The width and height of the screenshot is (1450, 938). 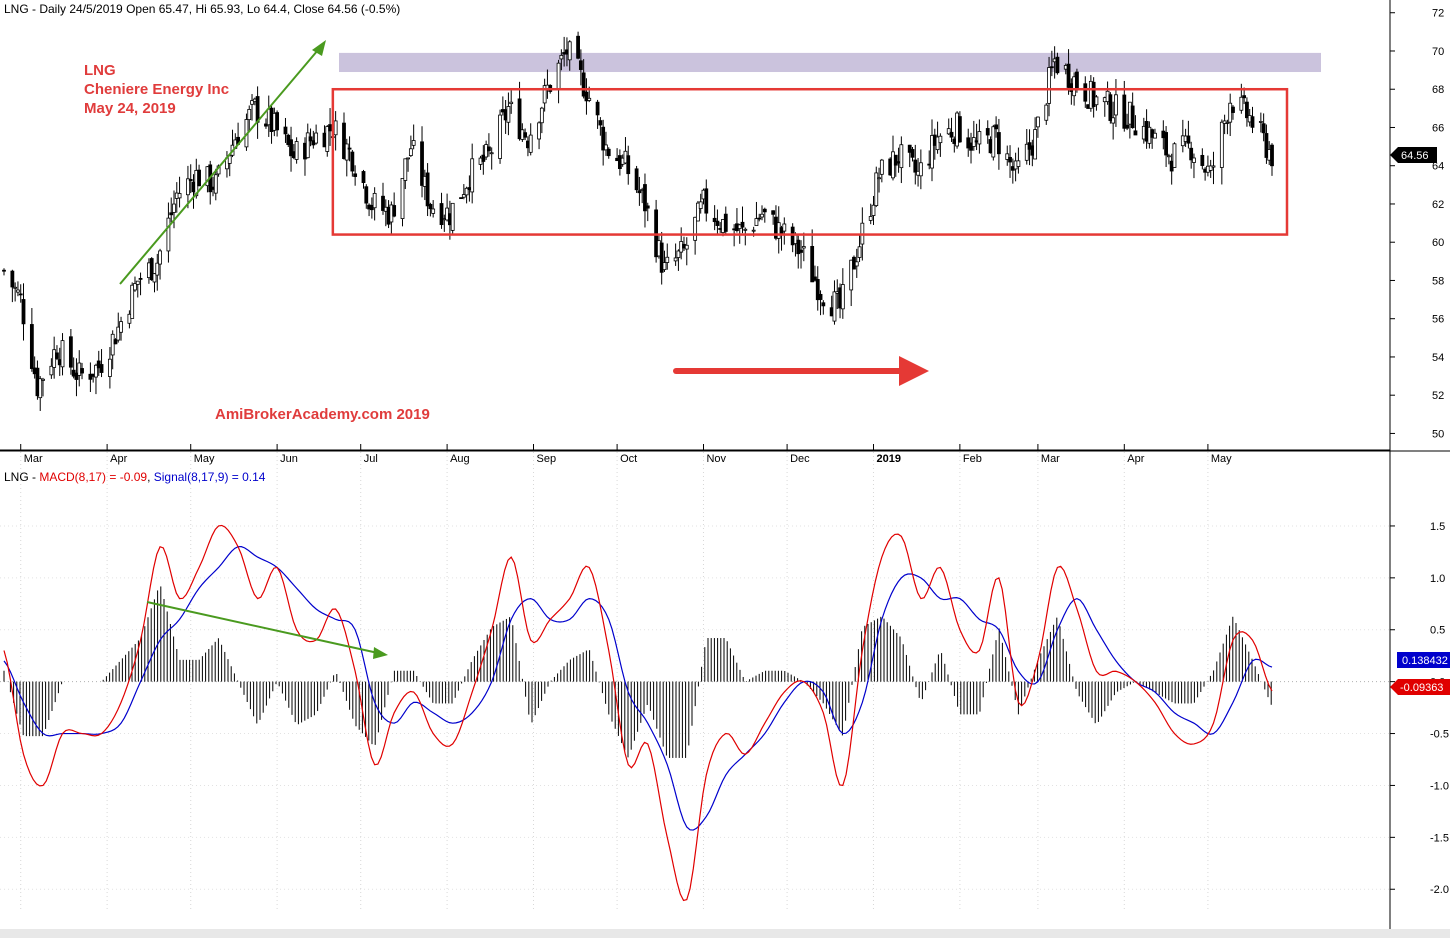 What do you see at coordinates (219, 167) in the screenshot?
I see `uptrend-line` at bounding box center [219, 167].